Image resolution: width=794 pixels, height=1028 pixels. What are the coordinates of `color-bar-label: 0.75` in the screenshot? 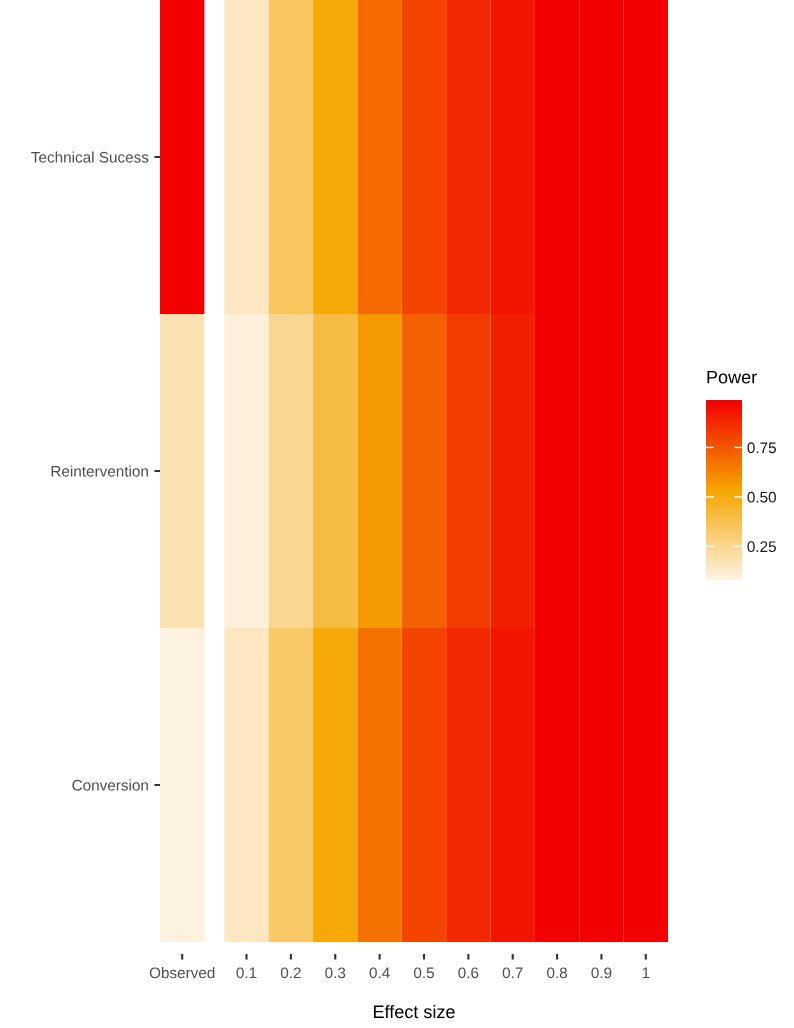 It's located at (761, 448).